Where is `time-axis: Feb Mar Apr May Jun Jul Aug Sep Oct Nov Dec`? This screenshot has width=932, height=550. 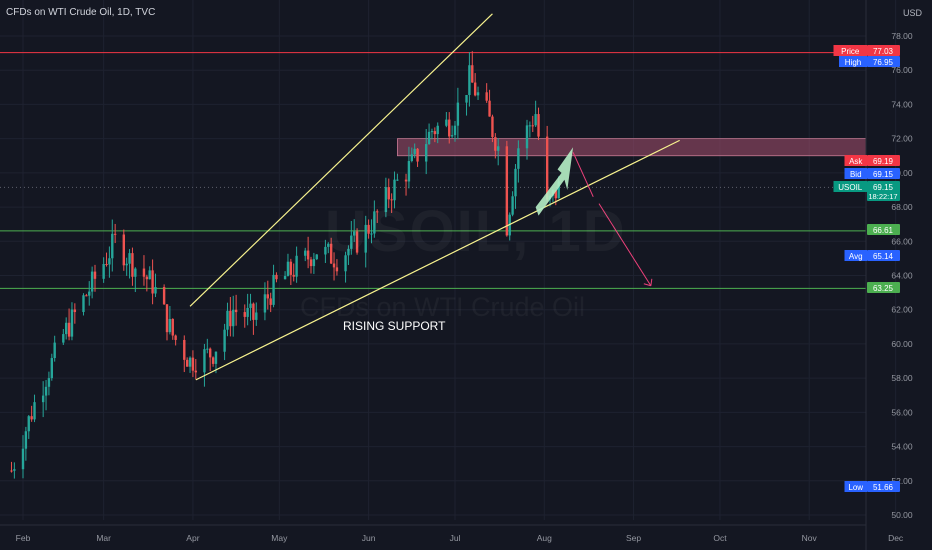 time-axis: Feb Mar Apr May Jun Jul Aug Sep Oct Nov Dec is located at coordinates (452, 533).